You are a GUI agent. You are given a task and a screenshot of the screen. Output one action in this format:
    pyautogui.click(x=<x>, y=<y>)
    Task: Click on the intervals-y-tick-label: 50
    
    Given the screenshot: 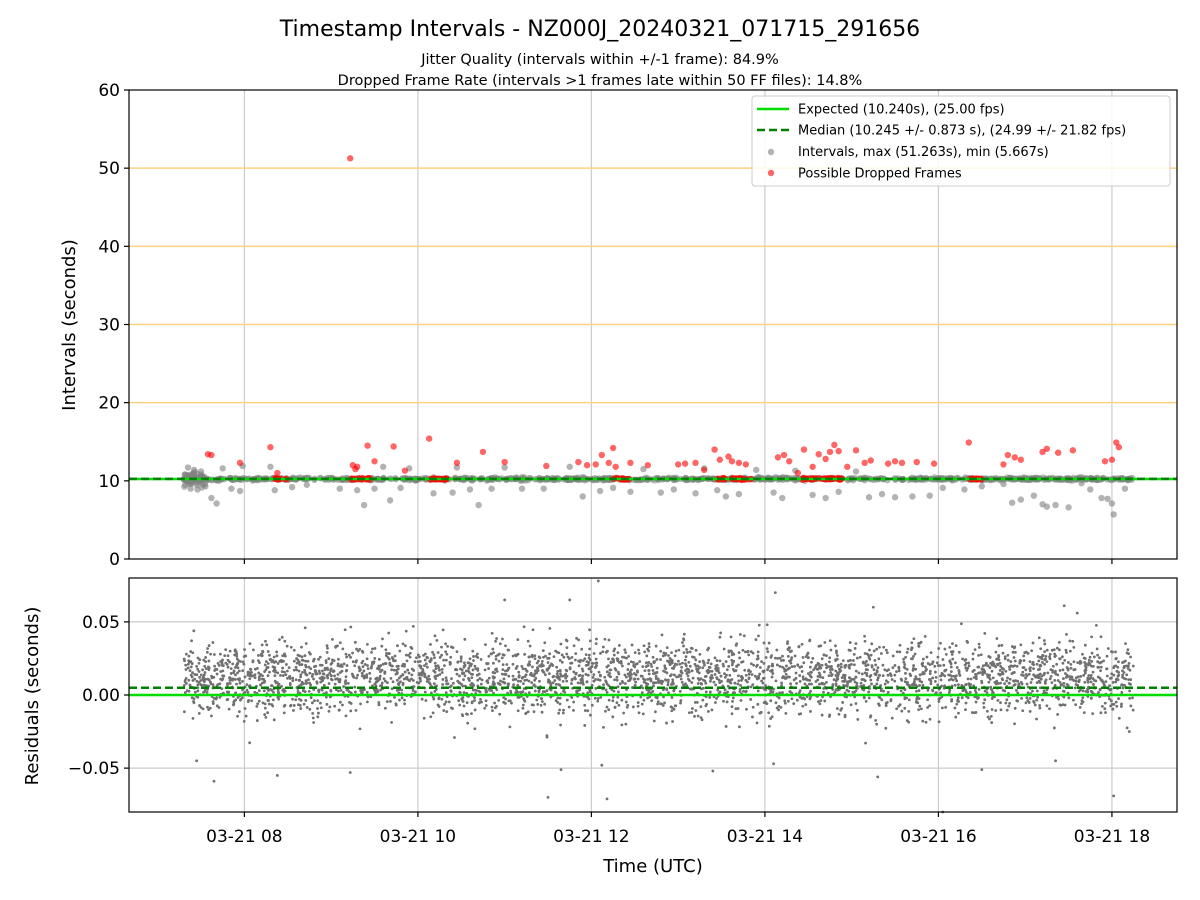 What is the action you would take?
    pyautogui.click(x=109, y=169)
    